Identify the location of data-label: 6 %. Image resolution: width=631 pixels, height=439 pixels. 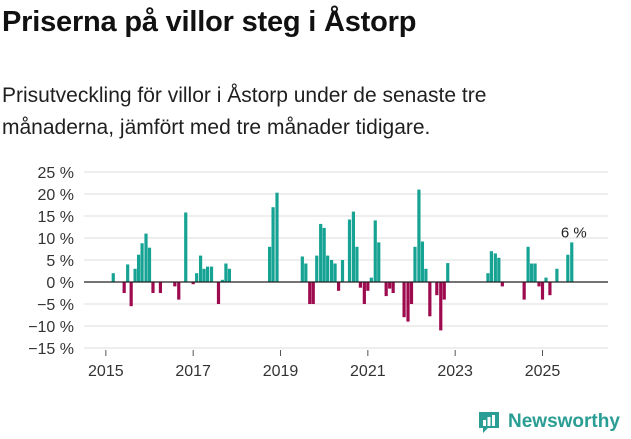
(574, 233).